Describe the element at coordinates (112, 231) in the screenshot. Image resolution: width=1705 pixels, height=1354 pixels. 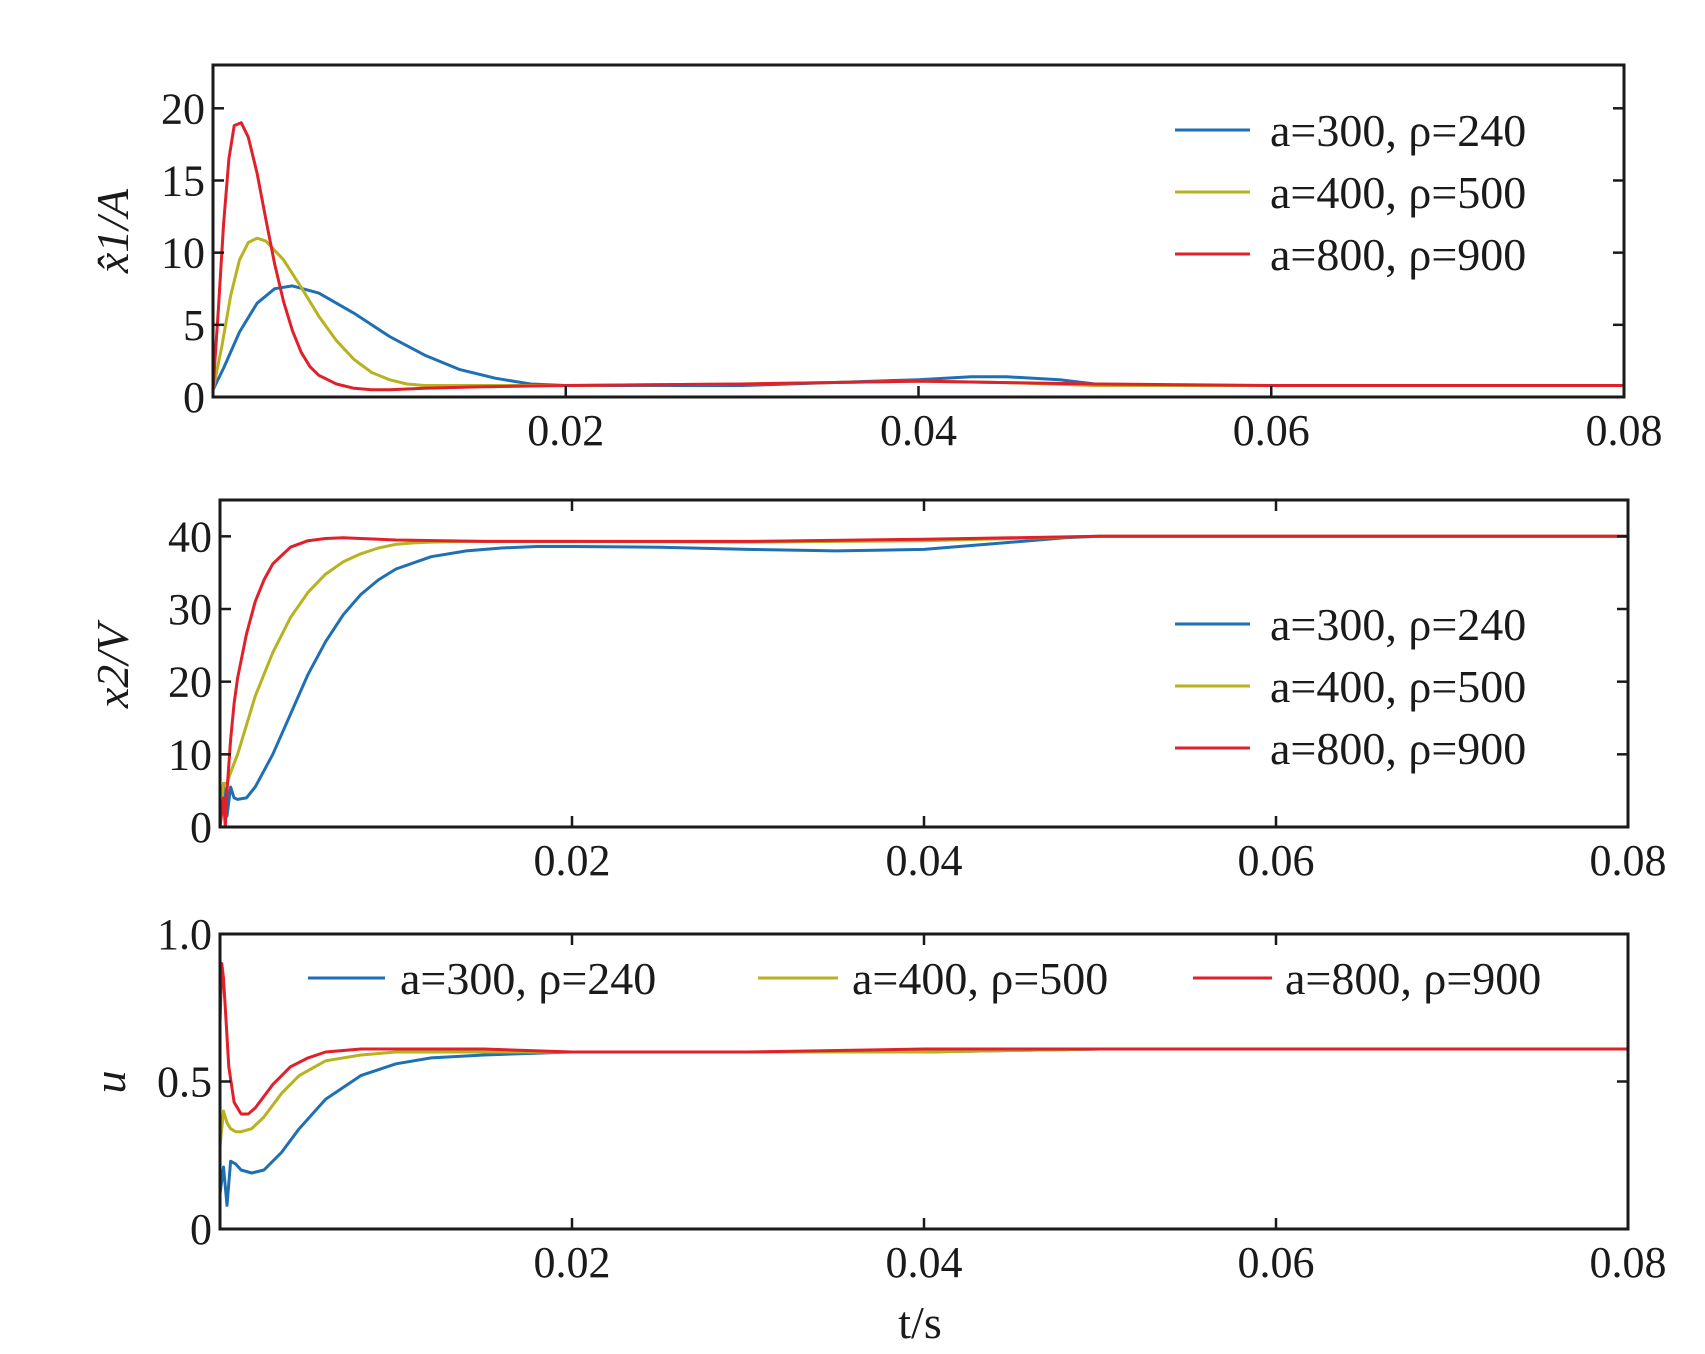
I see `y-axis-label: x̂1/A` at that location.